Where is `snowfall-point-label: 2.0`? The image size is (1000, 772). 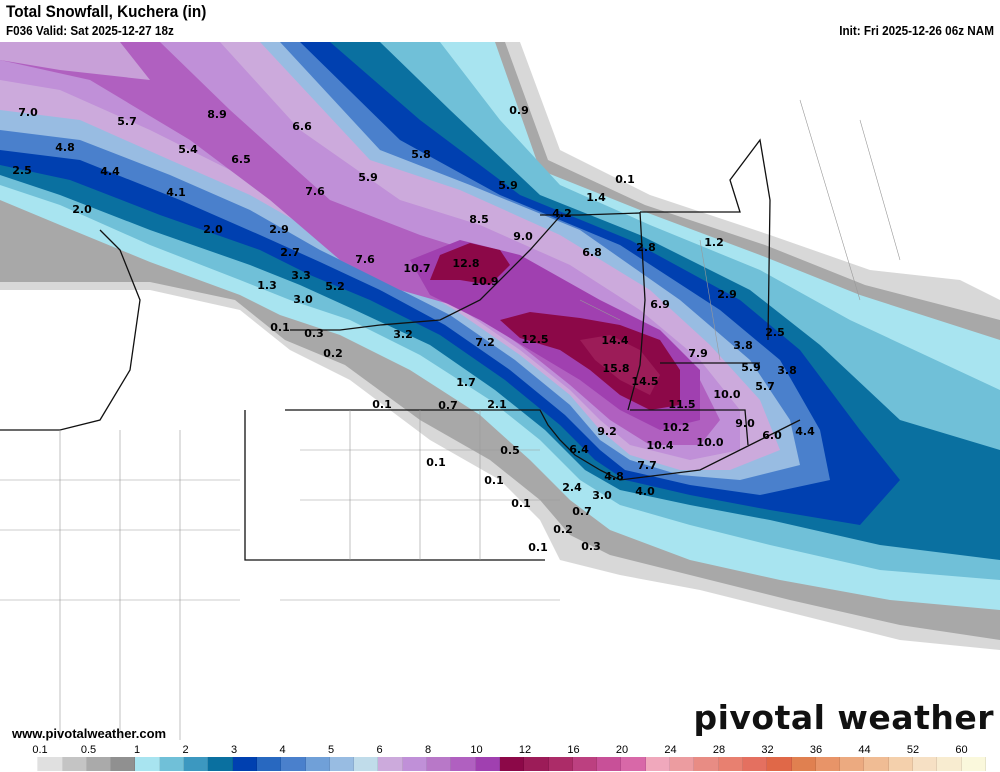
snowfall-point-label: 2.0 is located at coordinates (213, 229).